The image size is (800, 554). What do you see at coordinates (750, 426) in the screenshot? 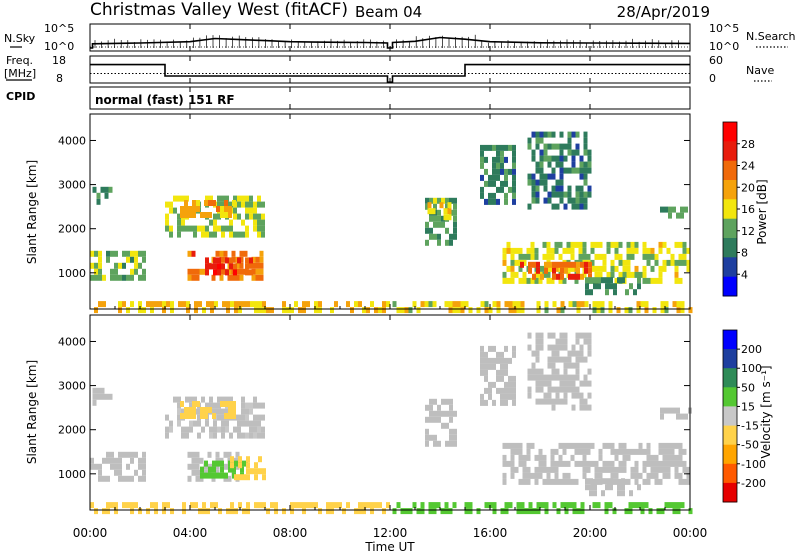
I see `velocity-colorbar-tick-label: -15` at bounding box center [750, 426].